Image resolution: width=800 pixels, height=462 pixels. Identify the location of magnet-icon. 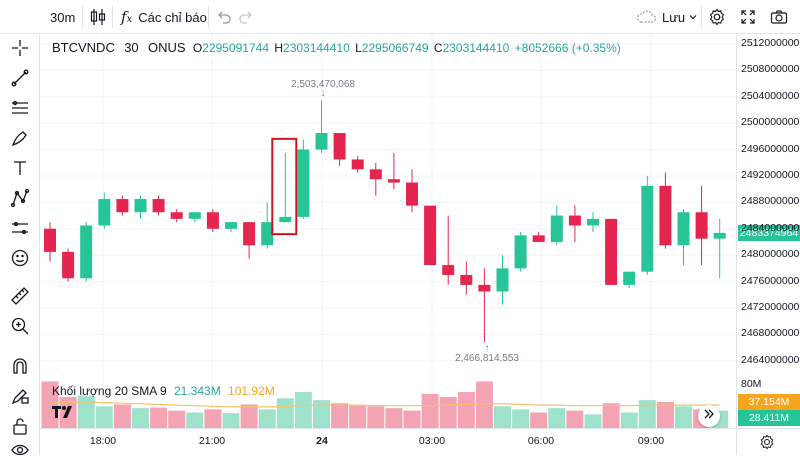
(20, 366).